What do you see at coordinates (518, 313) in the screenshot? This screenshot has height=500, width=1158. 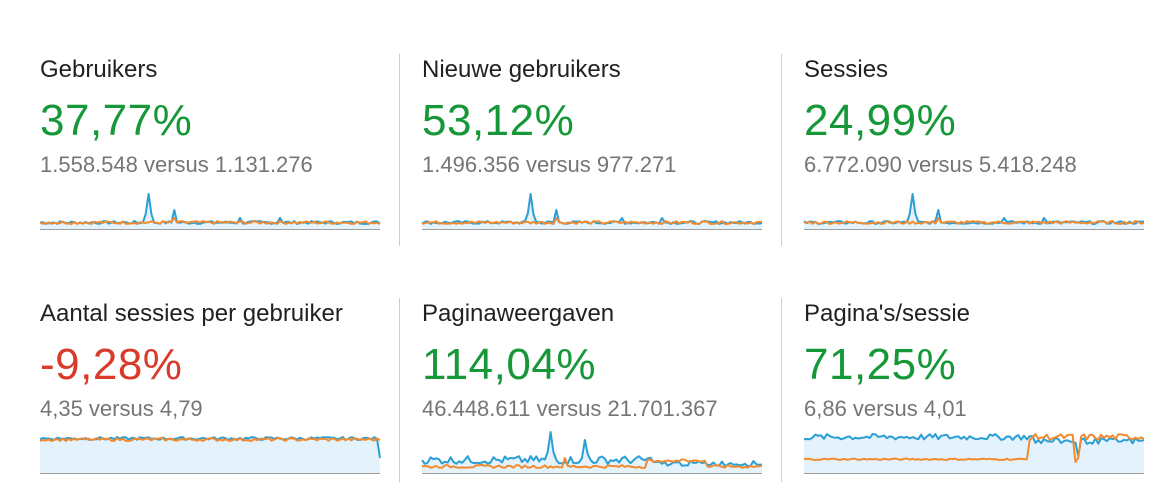 I see `metric-title: Paginaweergaven` at bounding box center [518, 313].